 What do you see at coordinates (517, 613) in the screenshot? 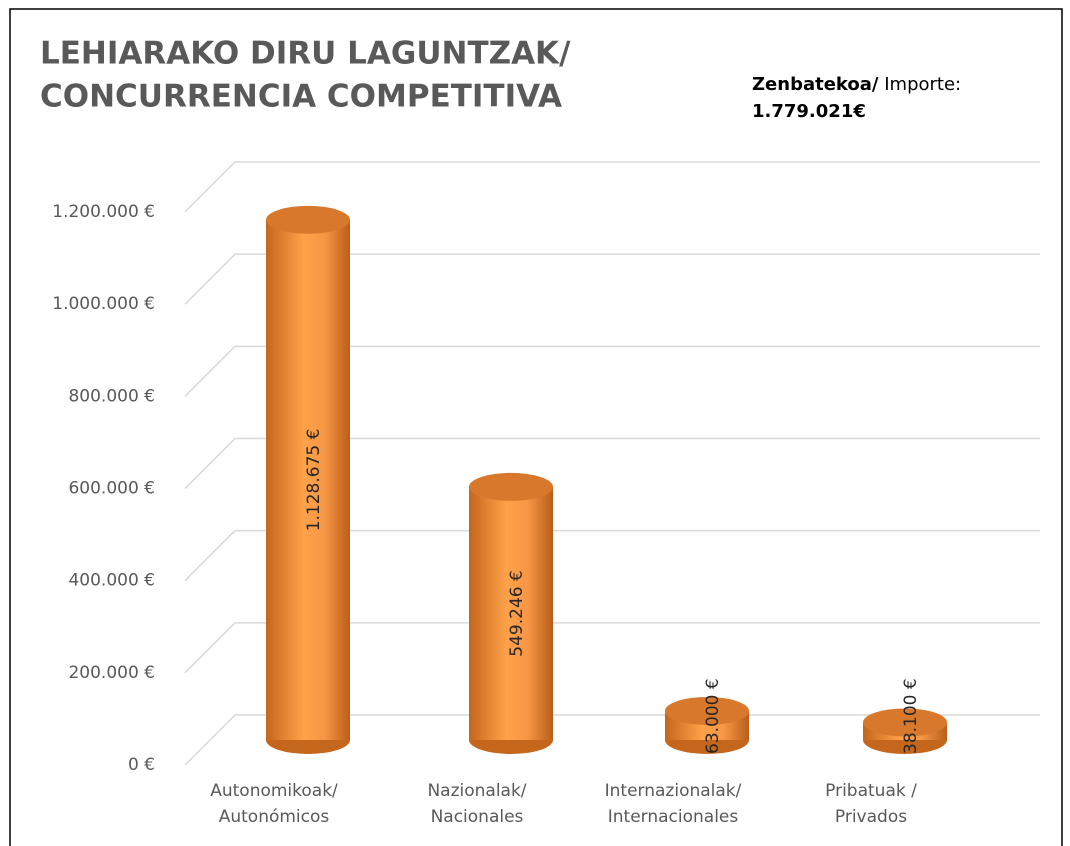
I see `value-label: 549.246 €` at bounding box center [517, 613].